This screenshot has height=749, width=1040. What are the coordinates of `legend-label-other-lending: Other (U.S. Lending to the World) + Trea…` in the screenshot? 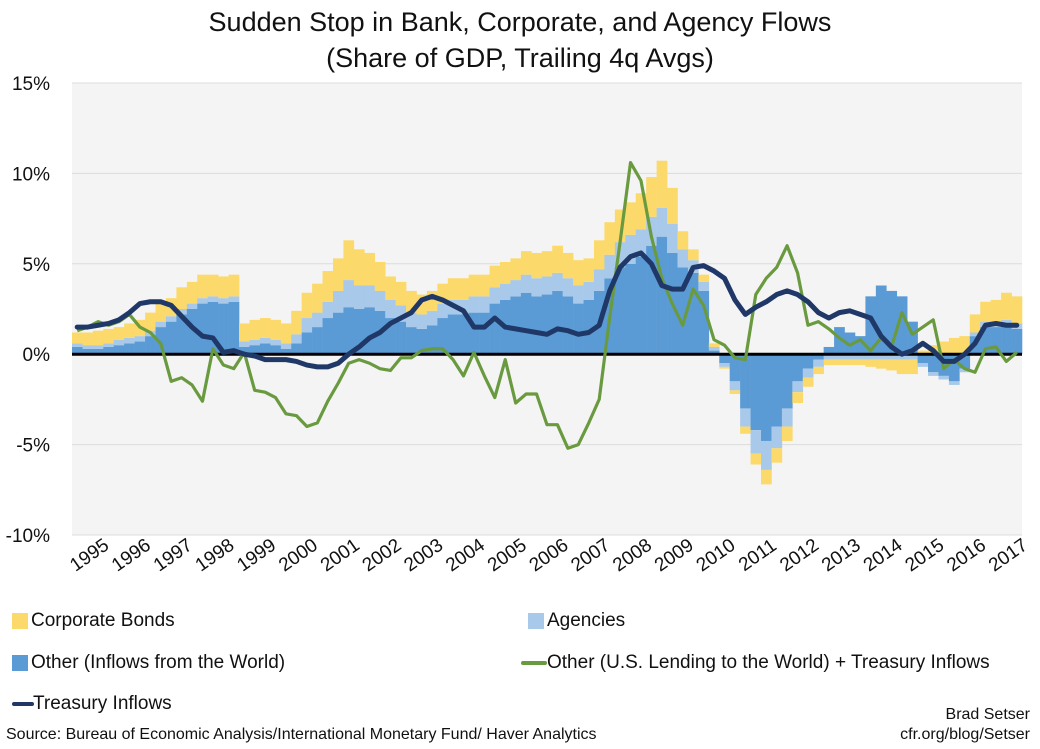 It's located at (768, 662).